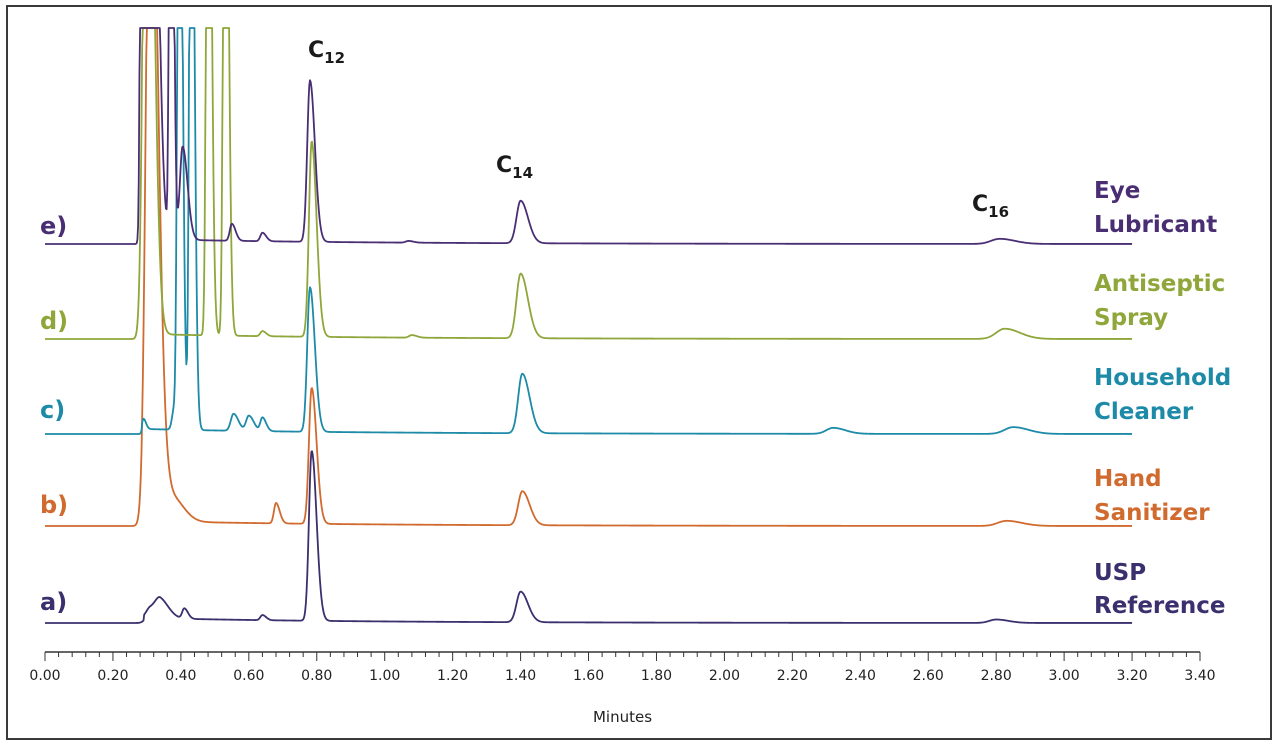  What do you see at coordinates (1159, 606) in the screenshot?
I see `trace-name-line: Reference` at bounding box center [1159, 606].